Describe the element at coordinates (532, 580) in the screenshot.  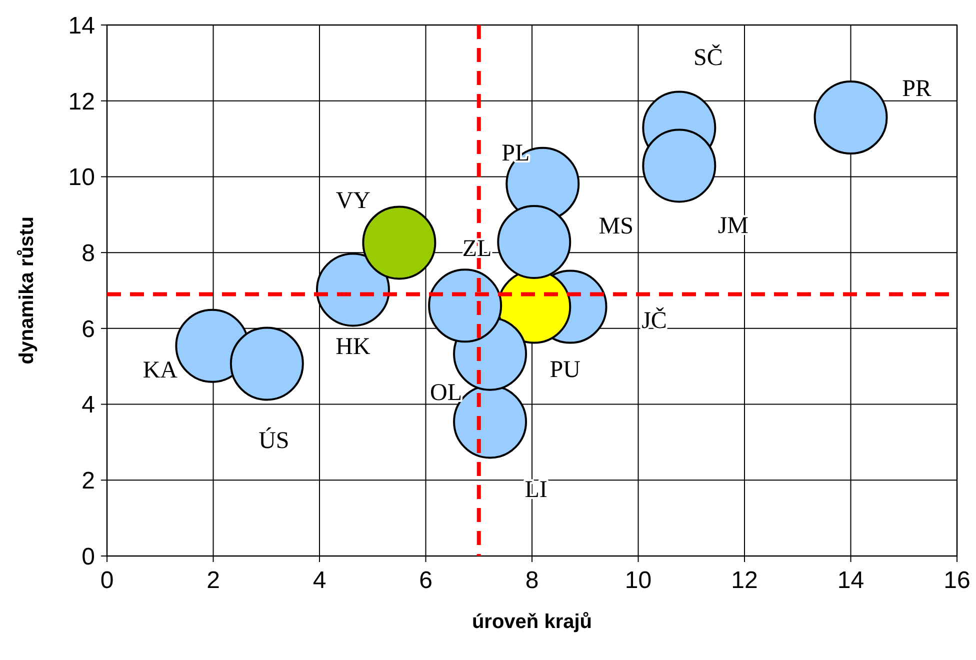
I see `x-tick-label: 8` at that location.